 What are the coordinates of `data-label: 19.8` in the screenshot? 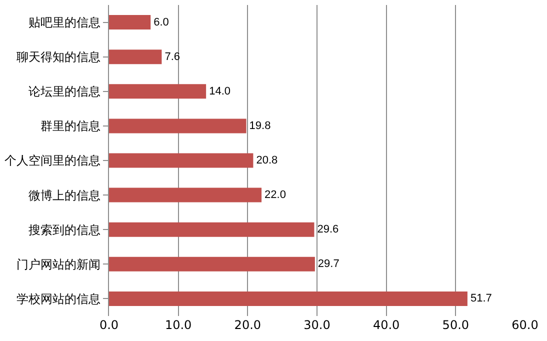 It's located at (260, 126).